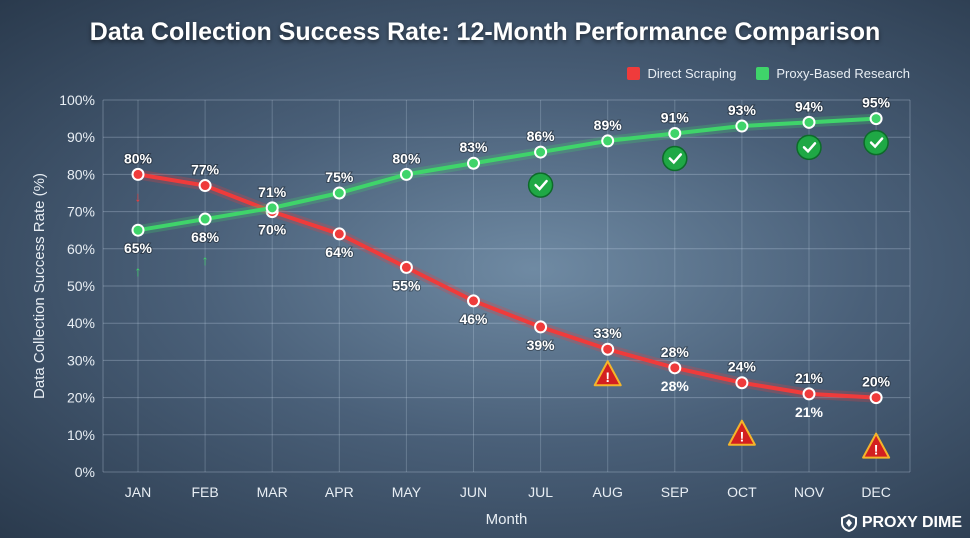 Image resolution: width=970 pixels, height=538 pixels. I want to click on legend-swatch-red, so click(634, 73).